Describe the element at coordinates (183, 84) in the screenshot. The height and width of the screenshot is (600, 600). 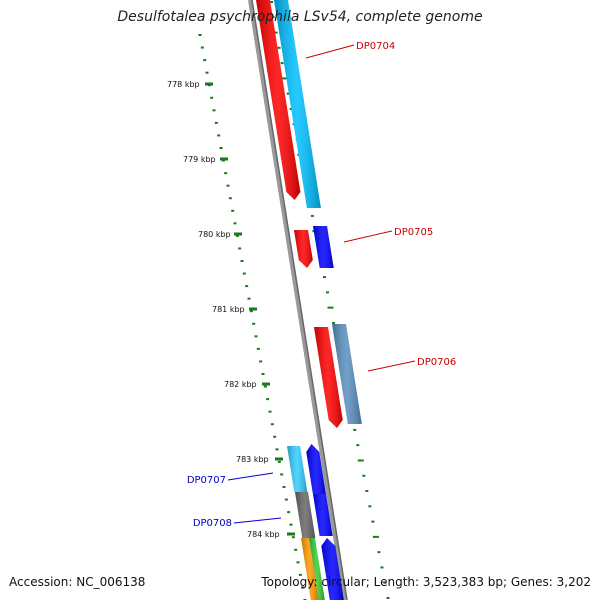
I see `scale-label: 778 kbp` at that location.